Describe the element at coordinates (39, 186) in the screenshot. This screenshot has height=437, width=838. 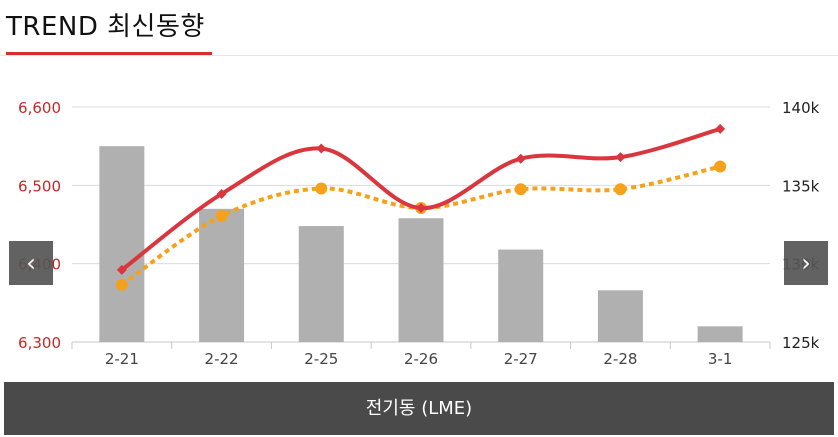
I see `left-axis-tick-label: 6,500` at that location.